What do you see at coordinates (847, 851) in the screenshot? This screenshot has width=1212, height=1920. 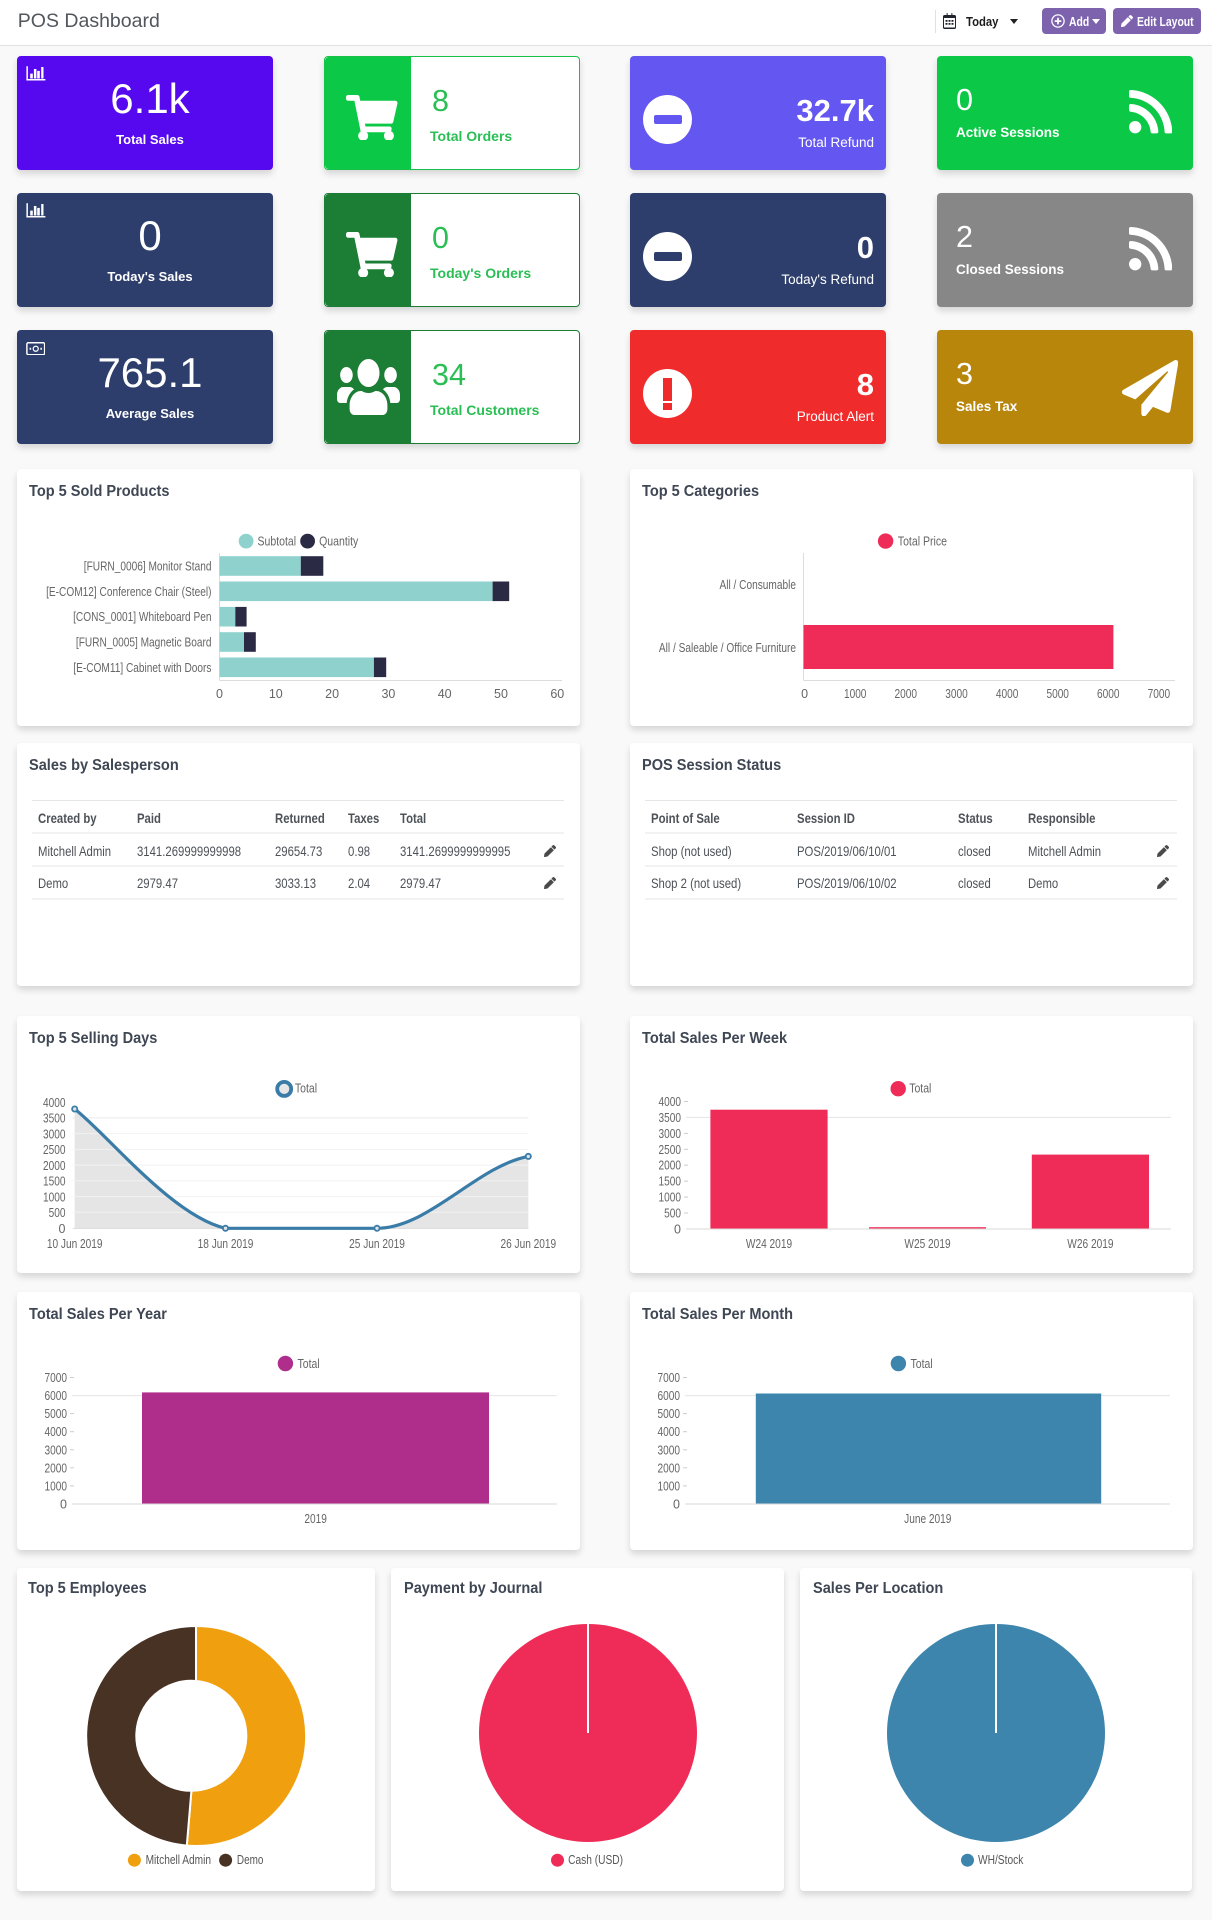 I see `svg-text: POS/2019/06/10/01` at bounding box center [847, 851].